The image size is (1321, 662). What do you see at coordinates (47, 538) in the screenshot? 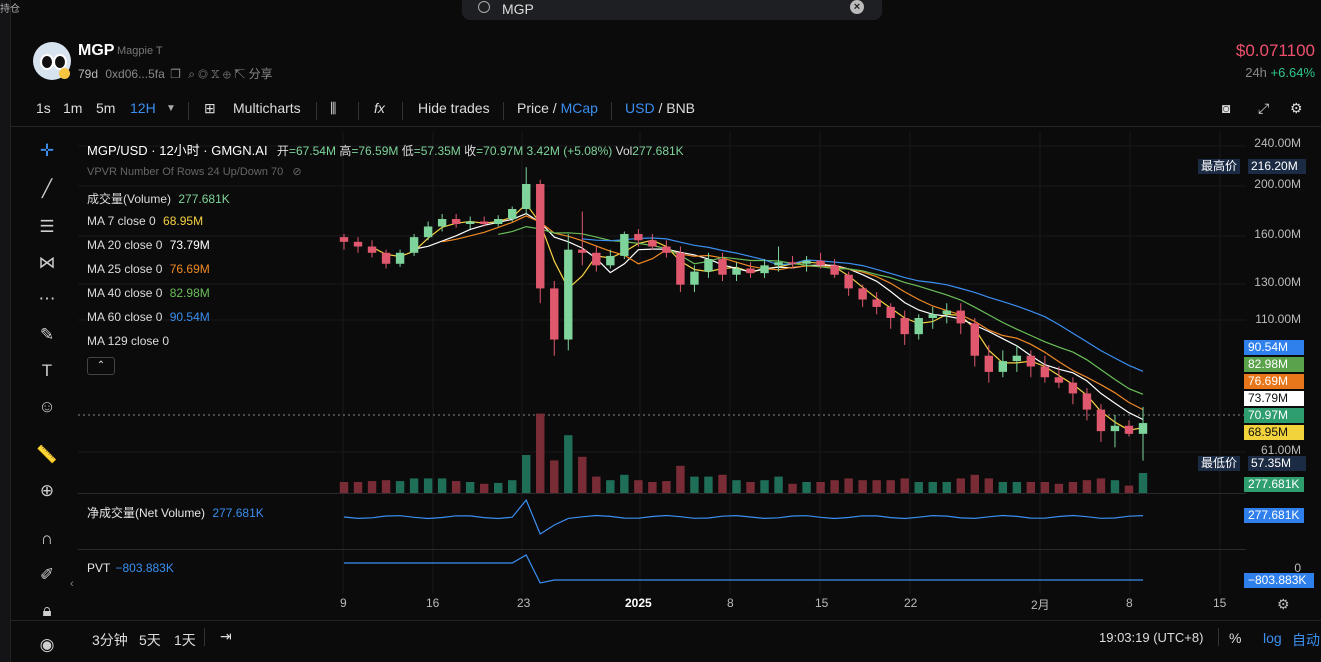
I see `magnet-icon: ∩` at bounding box center [47, 538].